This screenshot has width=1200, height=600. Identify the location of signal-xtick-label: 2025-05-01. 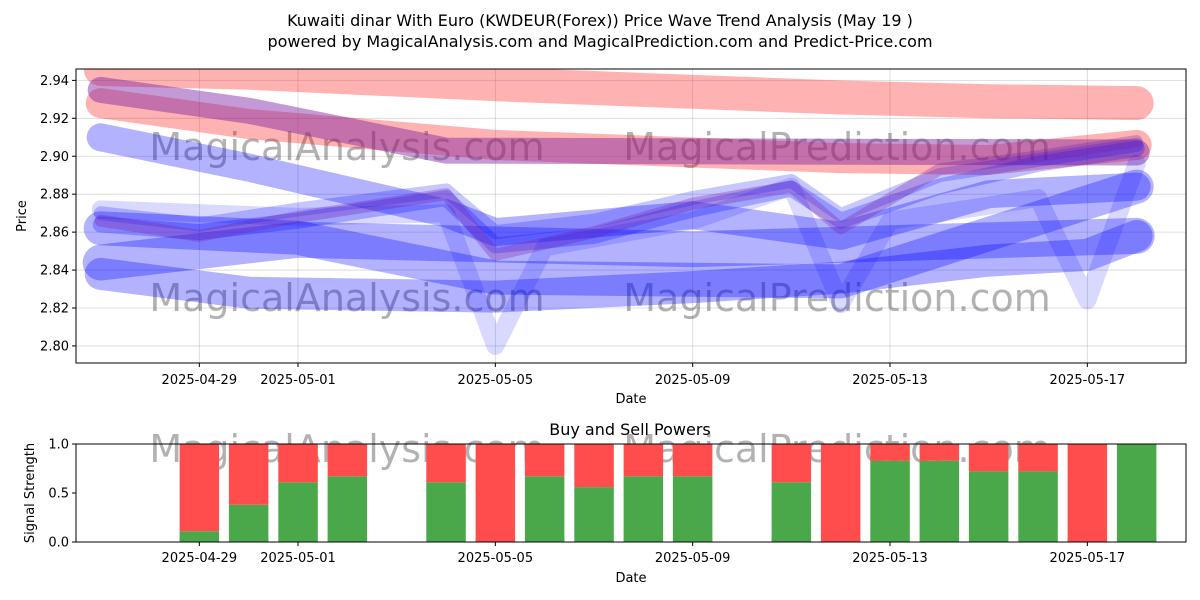
(298, 558).